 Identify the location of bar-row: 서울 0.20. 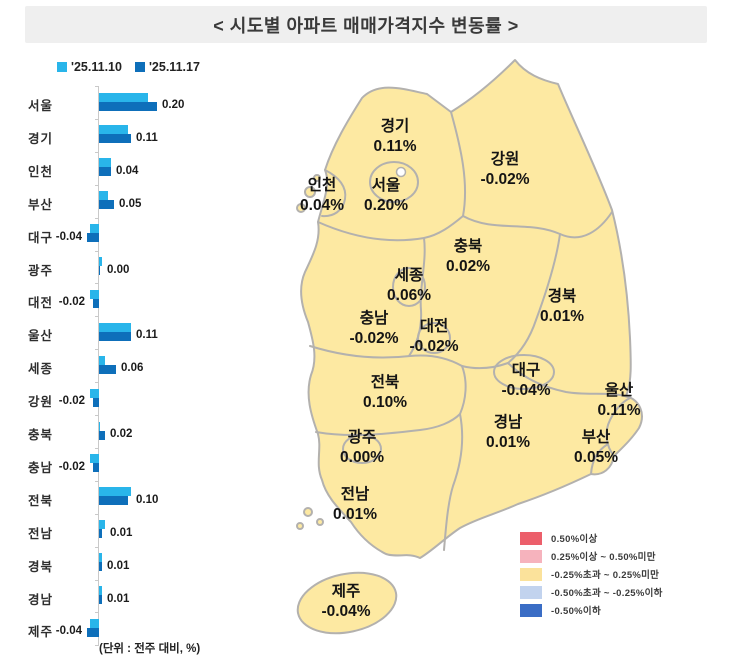
(135, 102).